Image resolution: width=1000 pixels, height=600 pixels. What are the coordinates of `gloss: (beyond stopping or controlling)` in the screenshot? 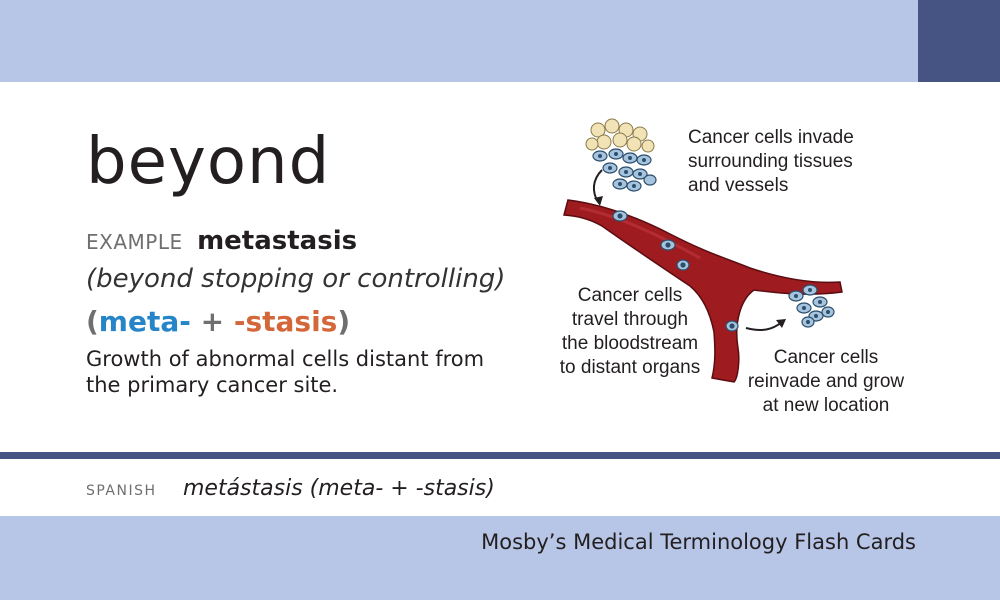 It's located at (296, 279).